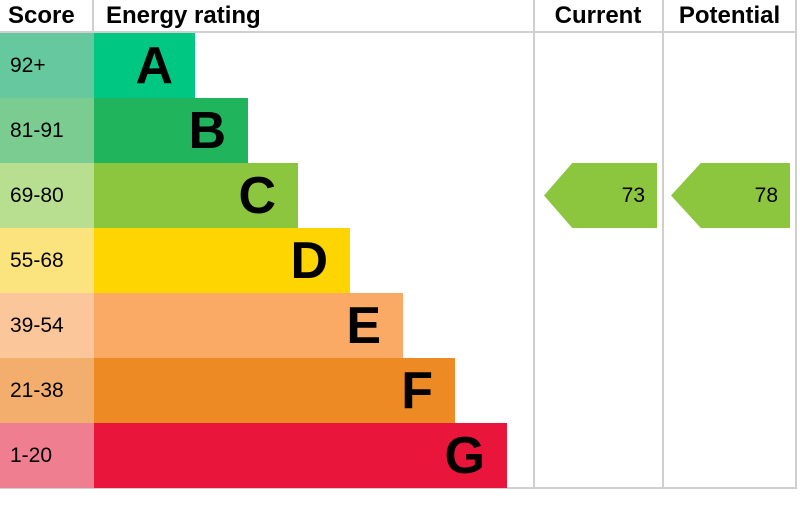 This screenshot has height=520, width=800. Describe the element at coordinates (796, 244) in the screenshot. I see `border-right` at that location.